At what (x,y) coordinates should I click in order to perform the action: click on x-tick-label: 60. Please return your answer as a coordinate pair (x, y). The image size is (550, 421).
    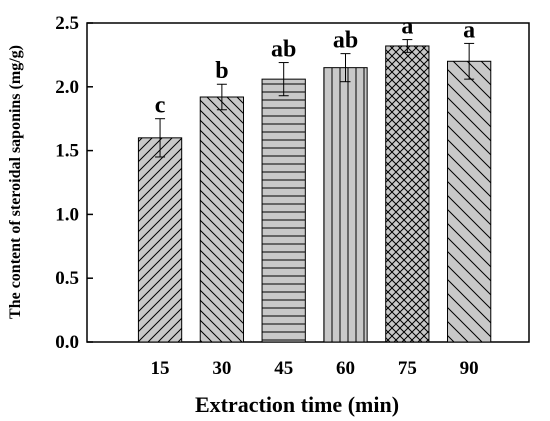
    Looking at the image, I should click on (345, 368).